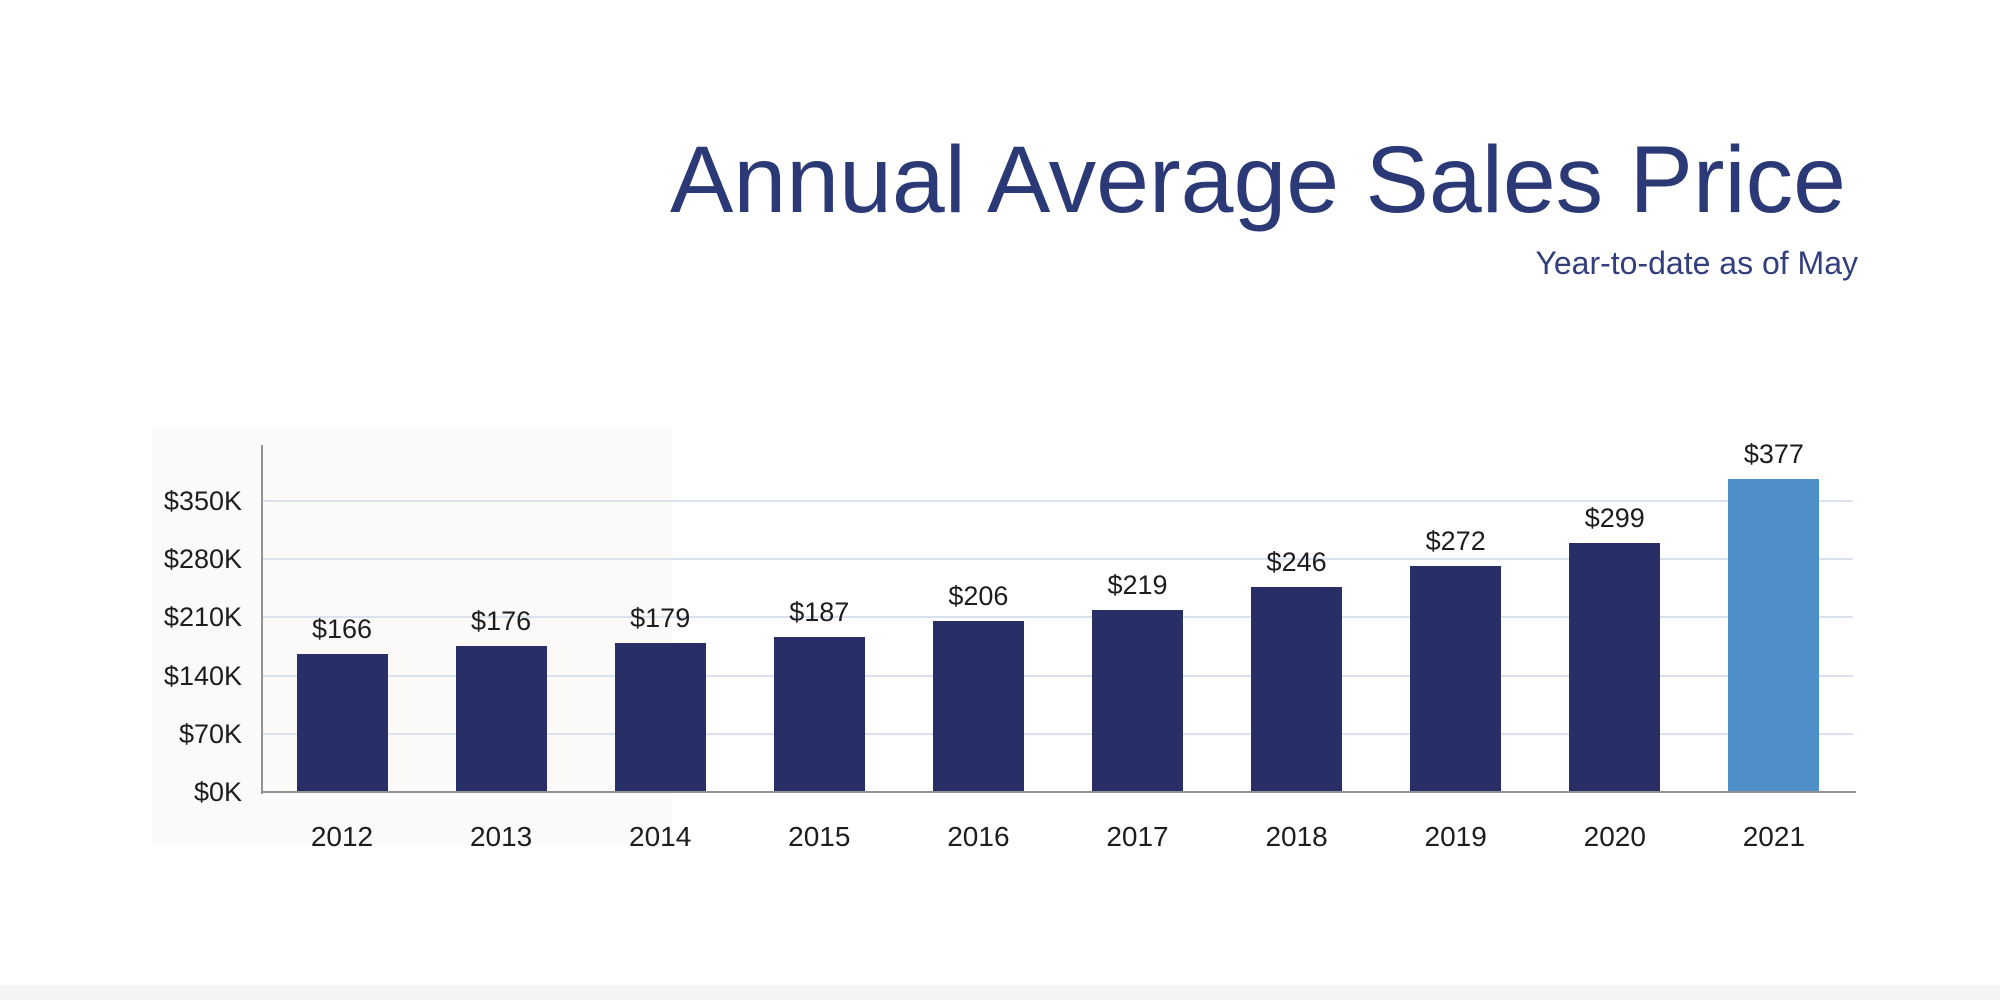 This screenshot has height=1000, width=2000. I want to click on bar-2012, so click(342, 722).